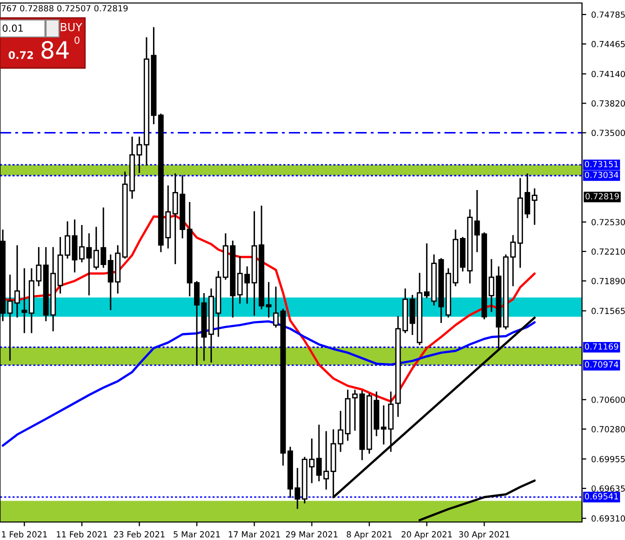 The width and height of the screenshot is (625, 540). Describe the element at coordinates (55, 49) in the screenshot. I see `annotation: 84` at that location.